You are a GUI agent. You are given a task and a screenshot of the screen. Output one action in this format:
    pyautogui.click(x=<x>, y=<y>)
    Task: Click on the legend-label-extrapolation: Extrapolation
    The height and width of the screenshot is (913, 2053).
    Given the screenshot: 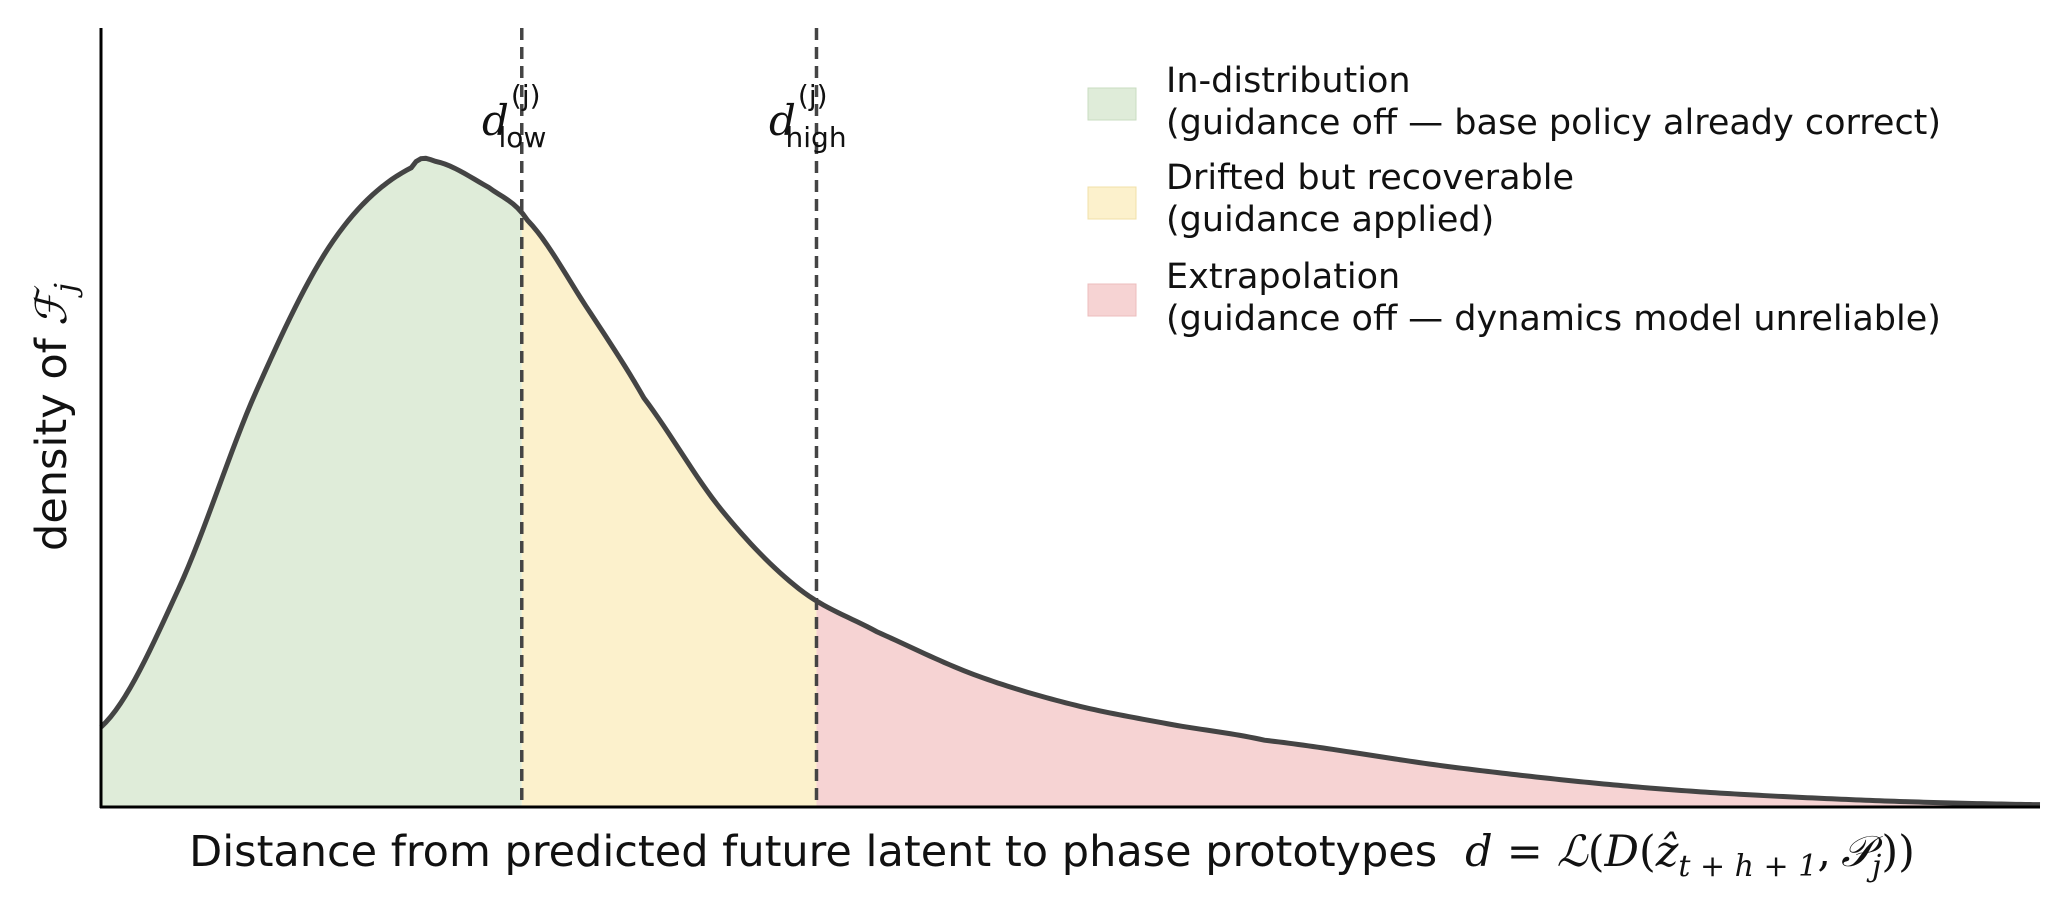 What is the action you would take?
    pyautogui.click(x=1283, y=277)
    